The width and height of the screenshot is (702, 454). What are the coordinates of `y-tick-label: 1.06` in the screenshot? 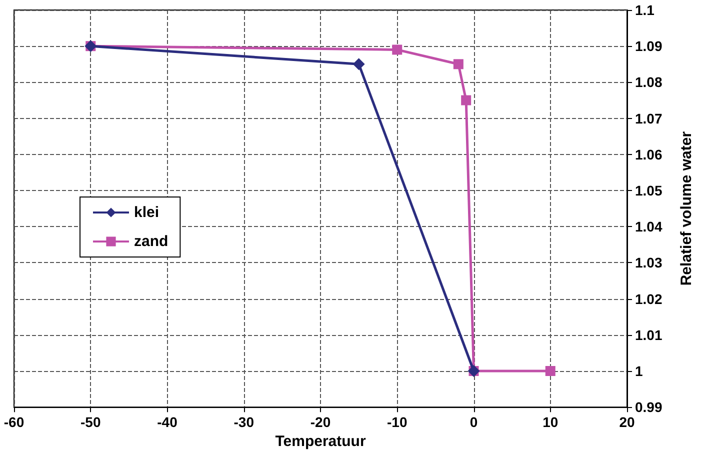 It's located at (648, 154).